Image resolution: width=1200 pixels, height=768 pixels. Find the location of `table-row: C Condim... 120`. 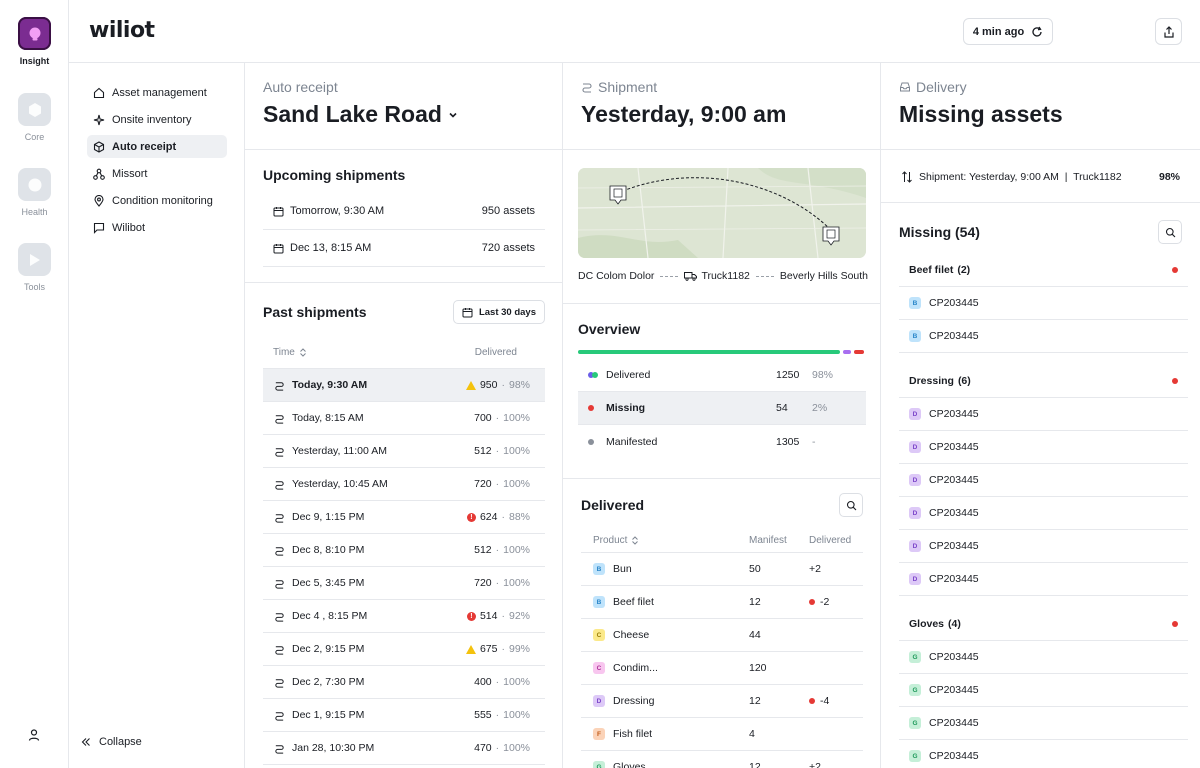

table-row: C Condim... 120 is located at coordinates (722, 668).